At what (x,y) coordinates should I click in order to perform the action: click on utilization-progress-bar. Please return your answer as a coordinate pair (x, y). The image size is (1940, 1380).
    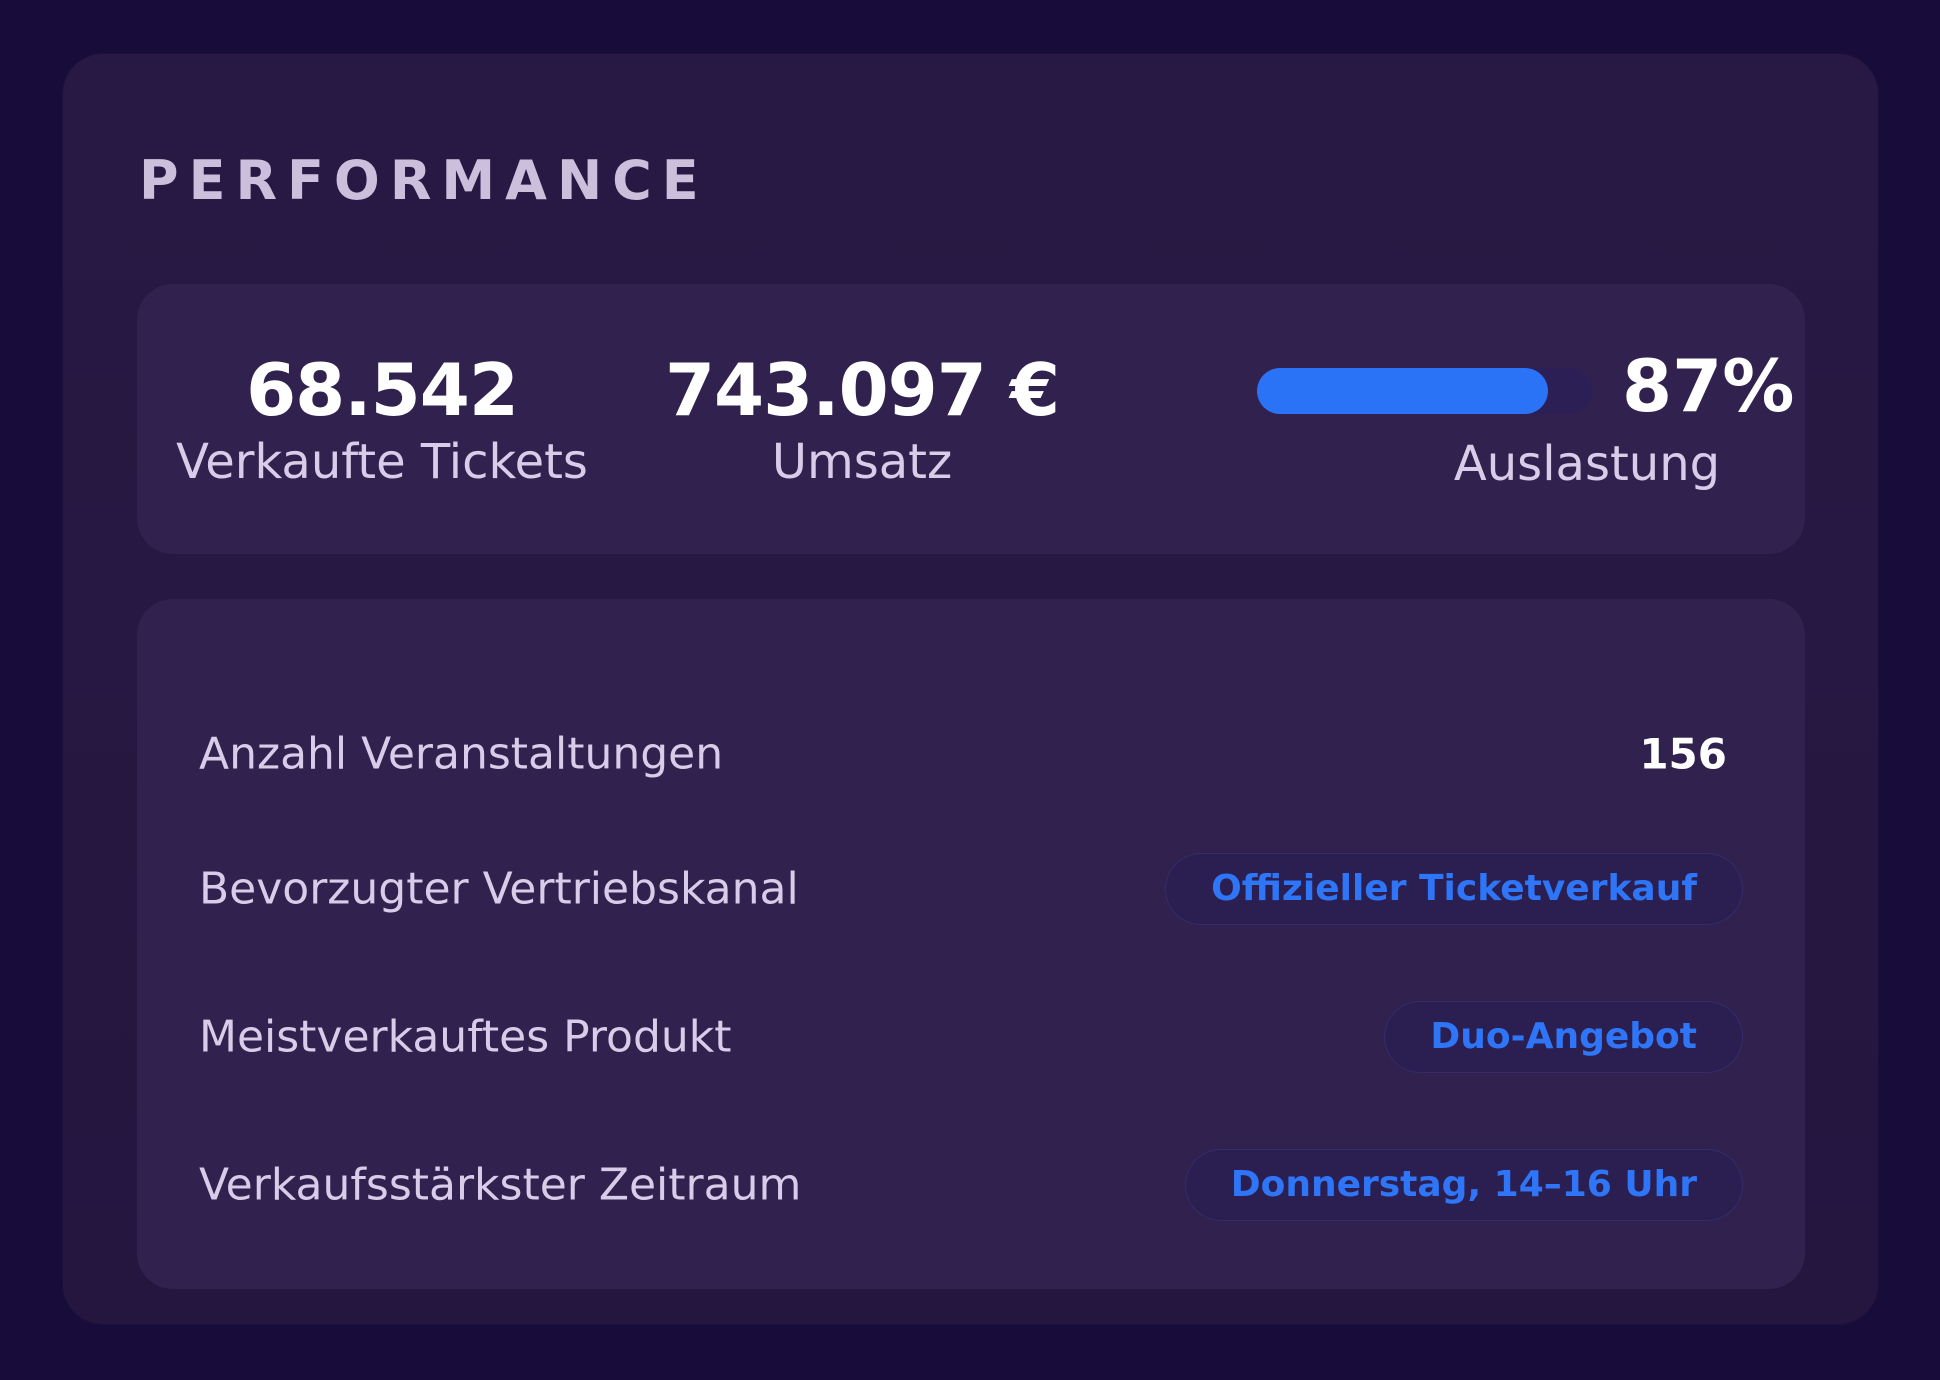
    Looking at the image, I should click on (1424, 391).